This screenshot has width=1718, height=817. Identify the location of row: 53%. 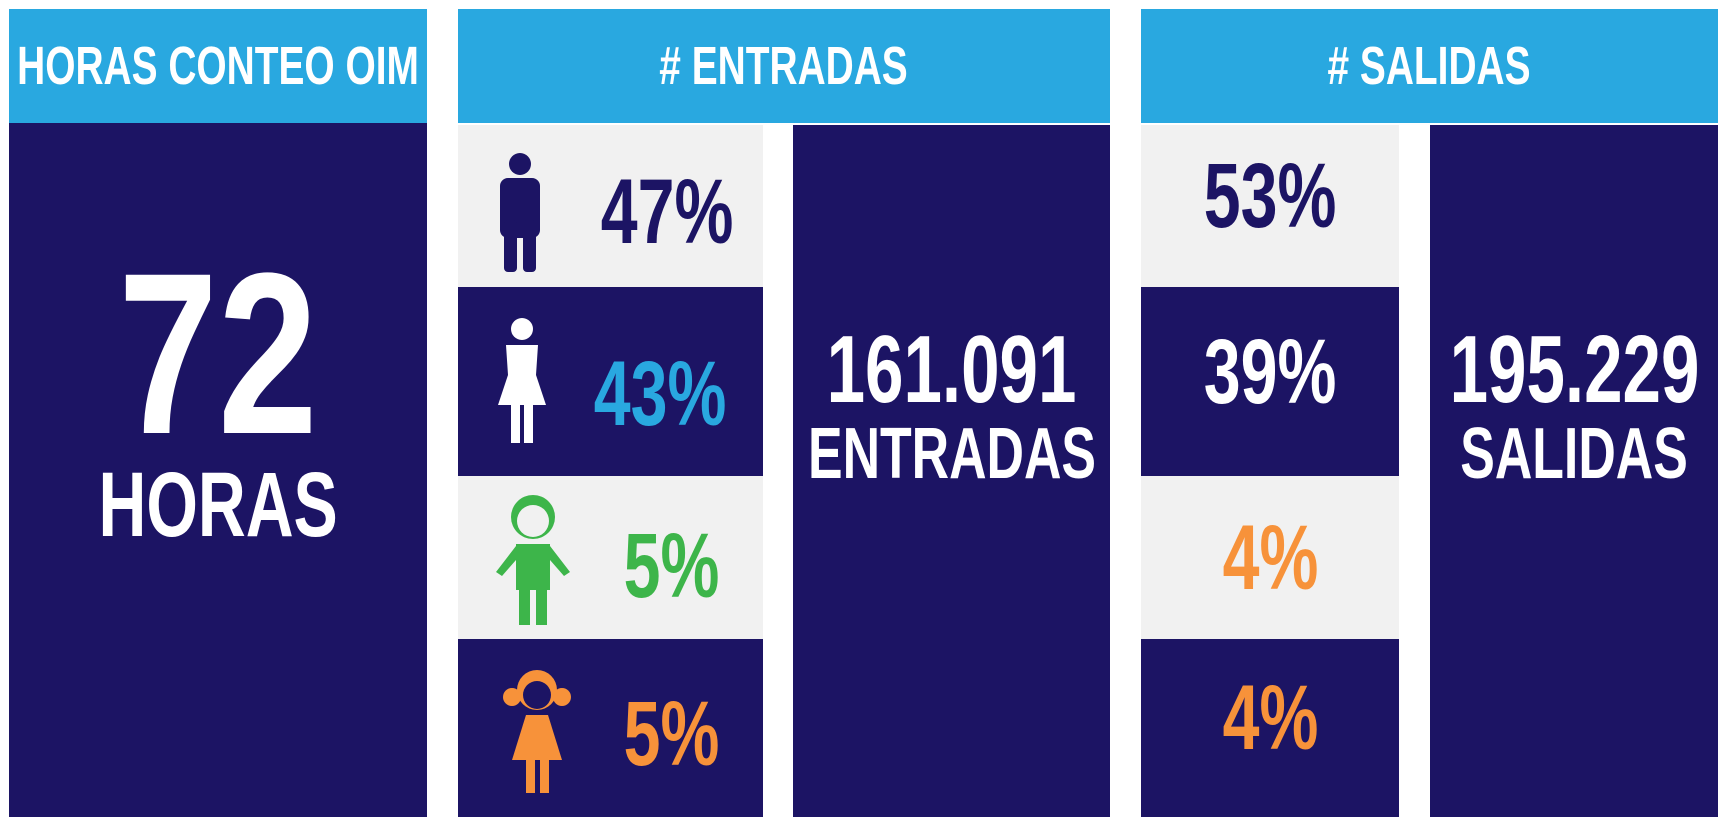
(1270, 206).